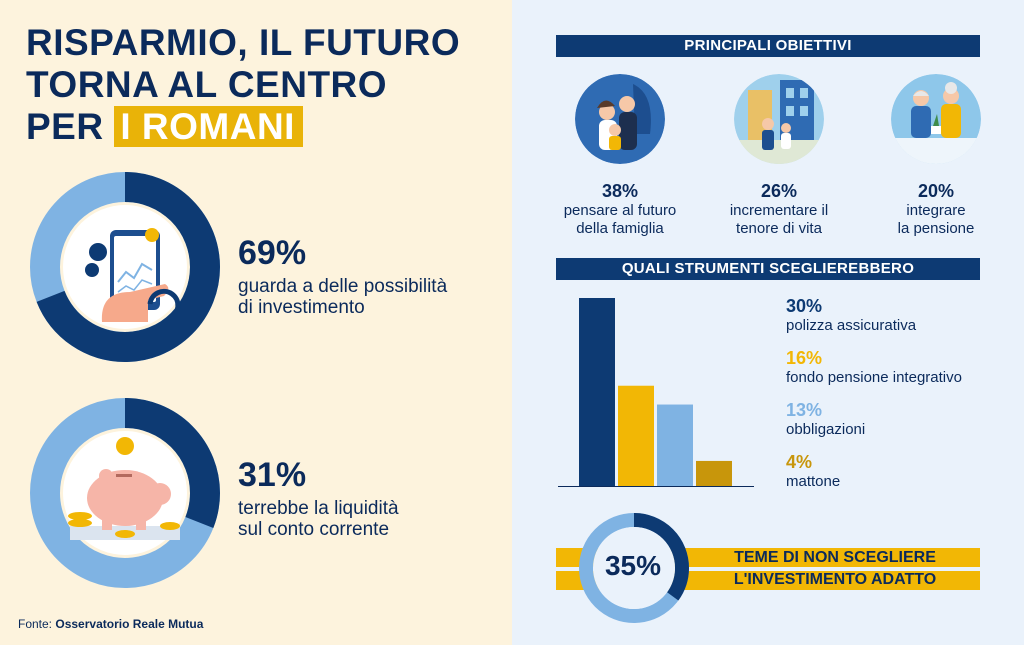 The width and height of the screenshot is (1024, 645). I want to click on title-line-1: RISPARMIO, IL FUTURO, so click(243, 42).